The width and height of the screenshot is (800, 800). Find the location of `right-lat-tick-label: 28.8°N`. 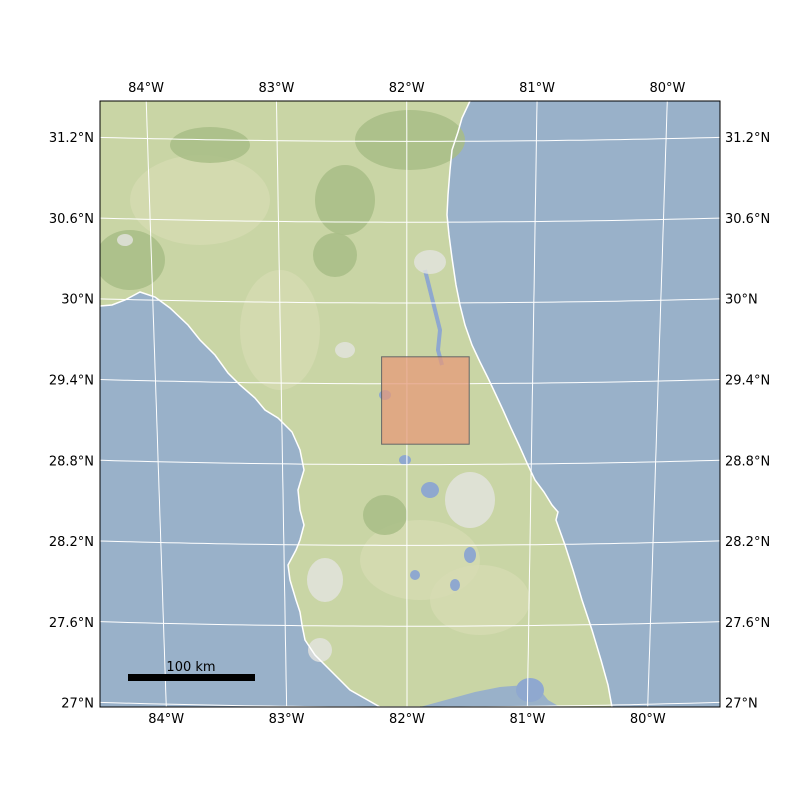

right-lat-tick-label: 28.8°N is located at coordinates (747, 461).